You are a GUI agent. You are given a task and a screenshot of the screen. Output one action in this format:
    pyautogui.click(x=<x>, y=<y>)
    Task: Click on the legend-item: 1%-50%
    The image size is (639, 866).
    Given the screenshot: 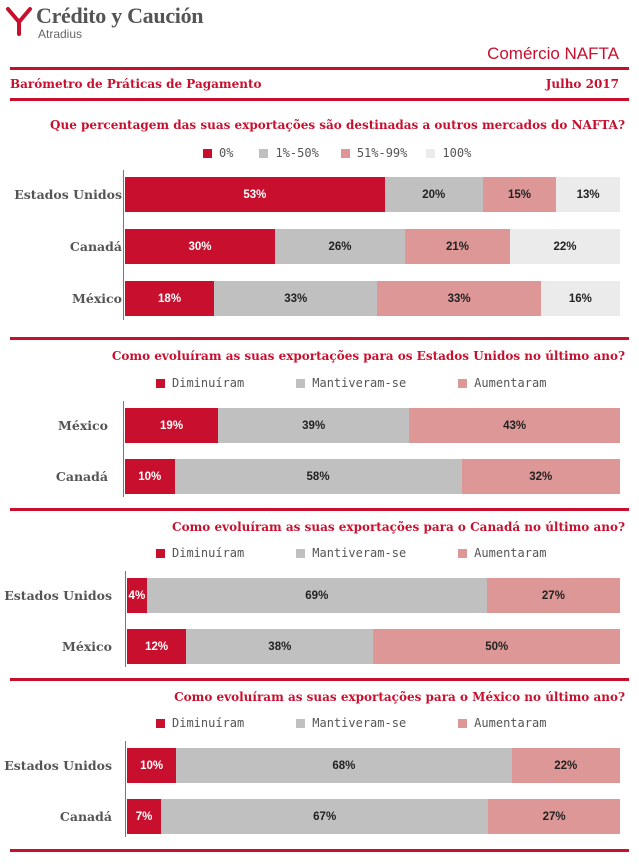 What is the action you would take?
    pyautogui.click(x=289, y=153)
    